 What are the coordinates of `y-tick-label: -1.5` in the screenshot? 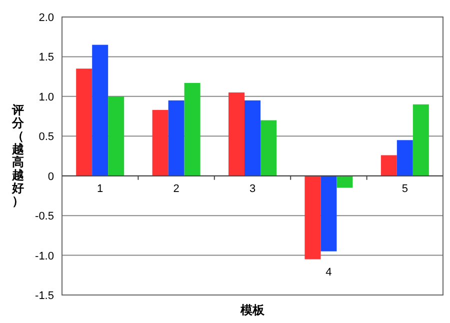 It's located at (44, 296).